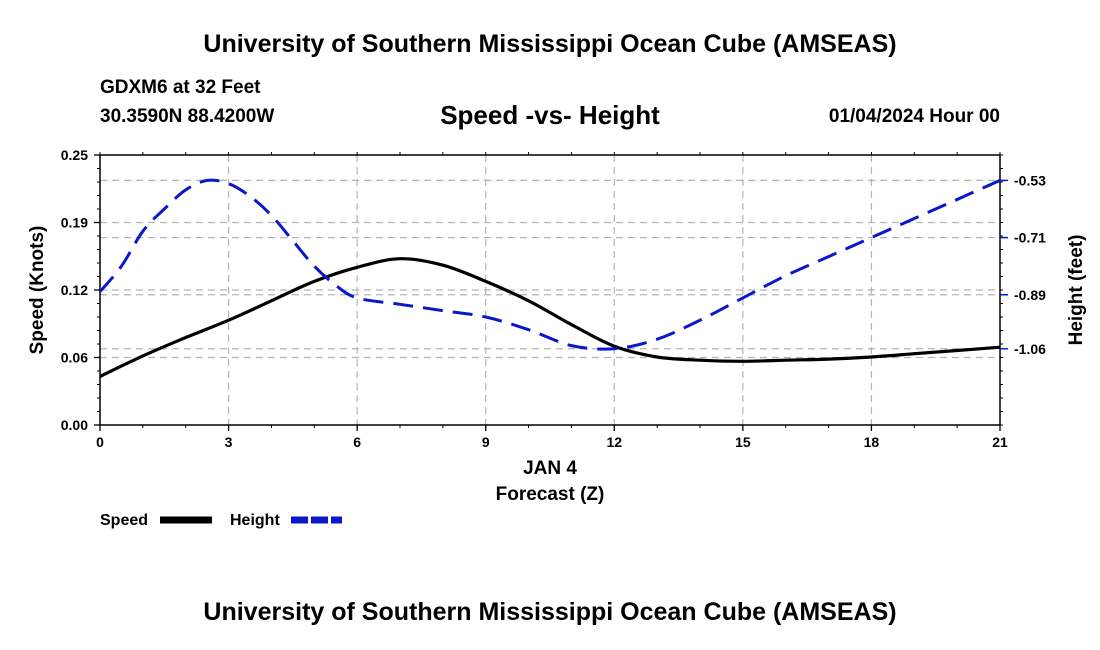 This screenshot has width=1100, height=650. Describe the element at coordinates (100, 442) in the screenshot. I see `x-tick-label: 0` at that location.